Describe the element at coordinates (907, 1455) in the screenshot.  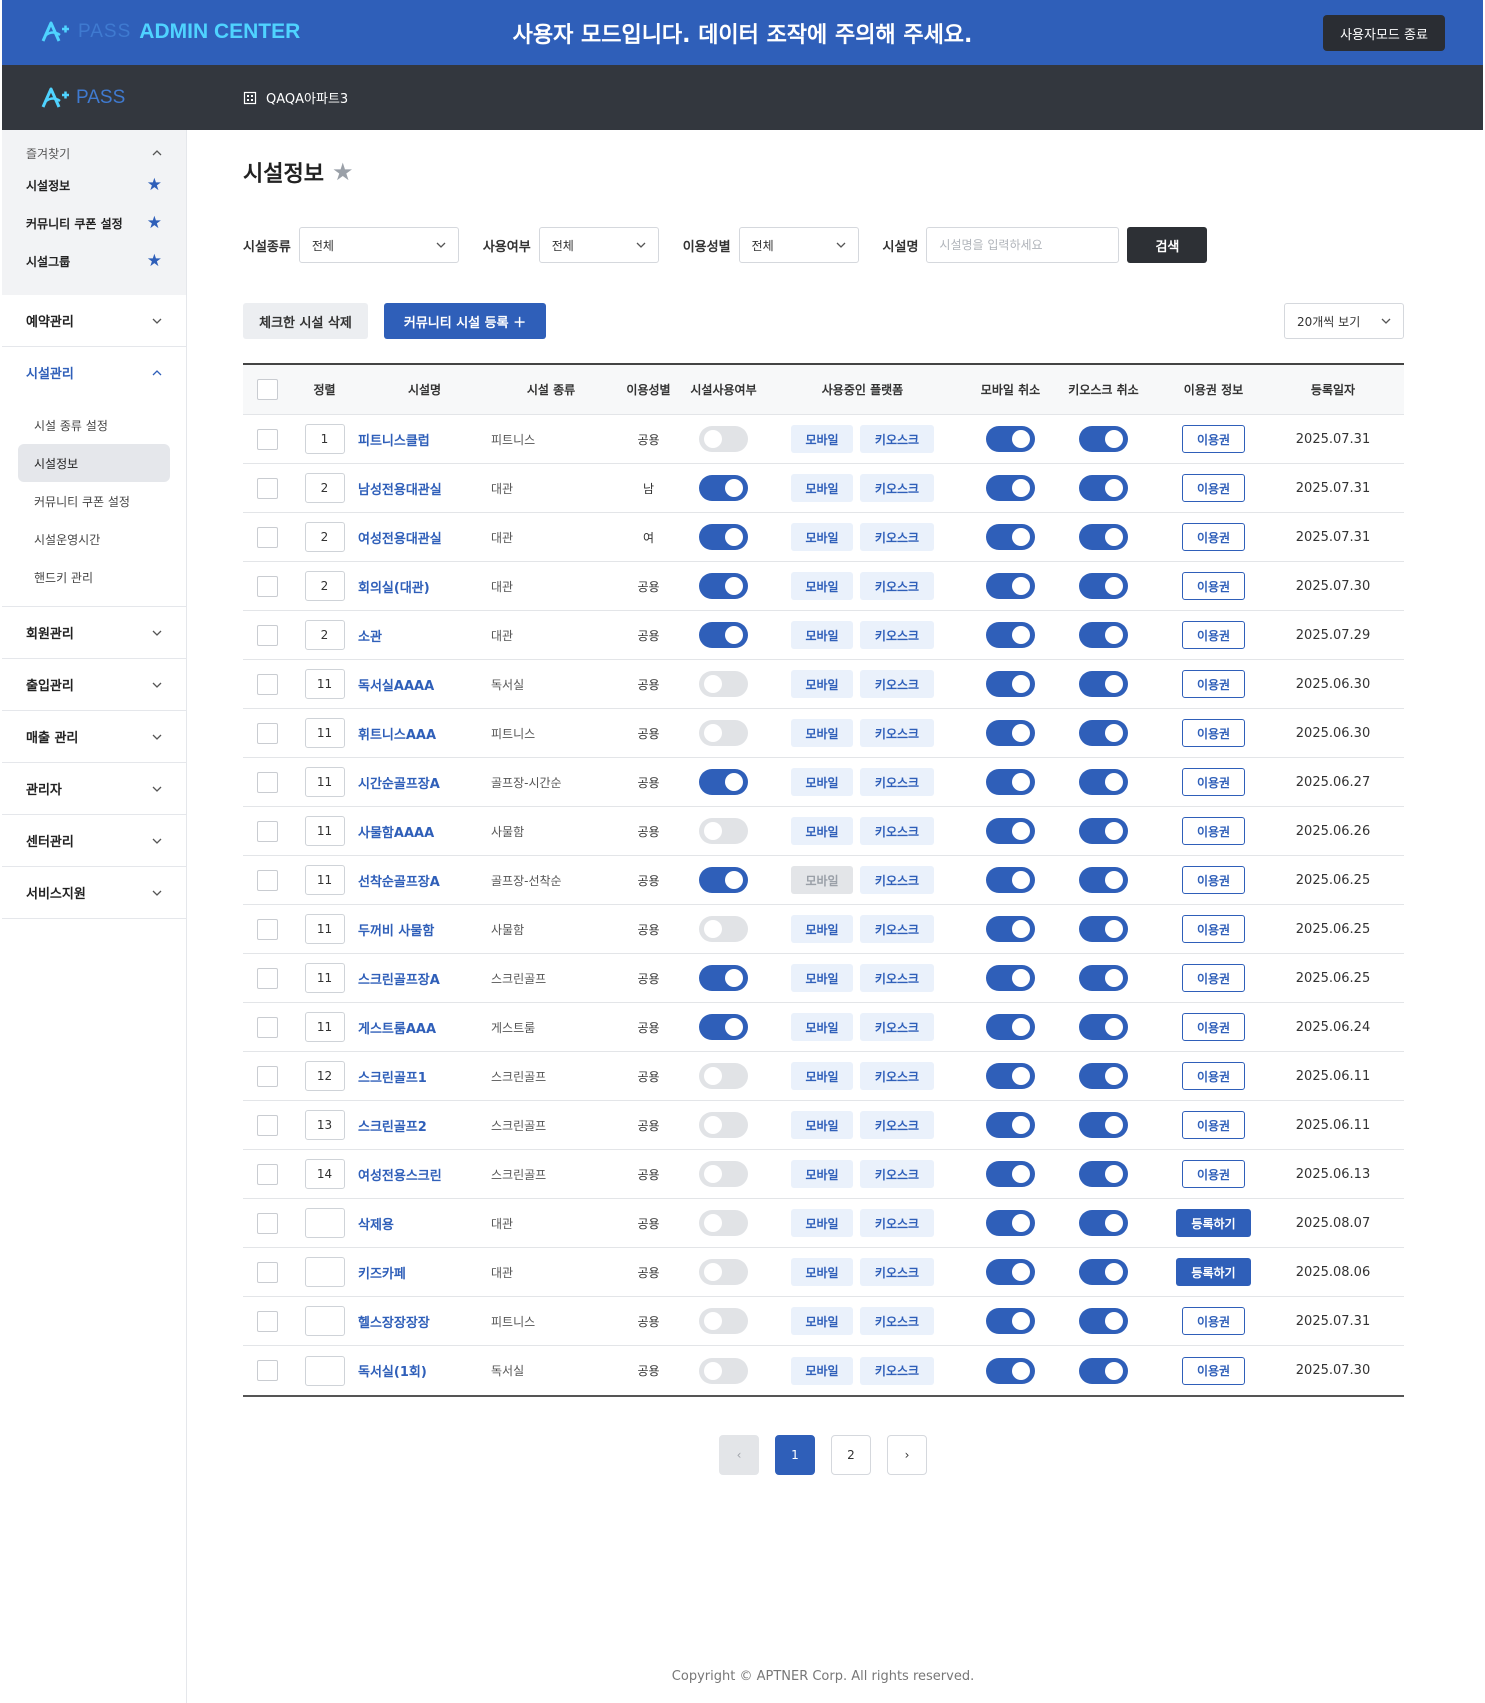
I see `next-page-button: ›` at that location.